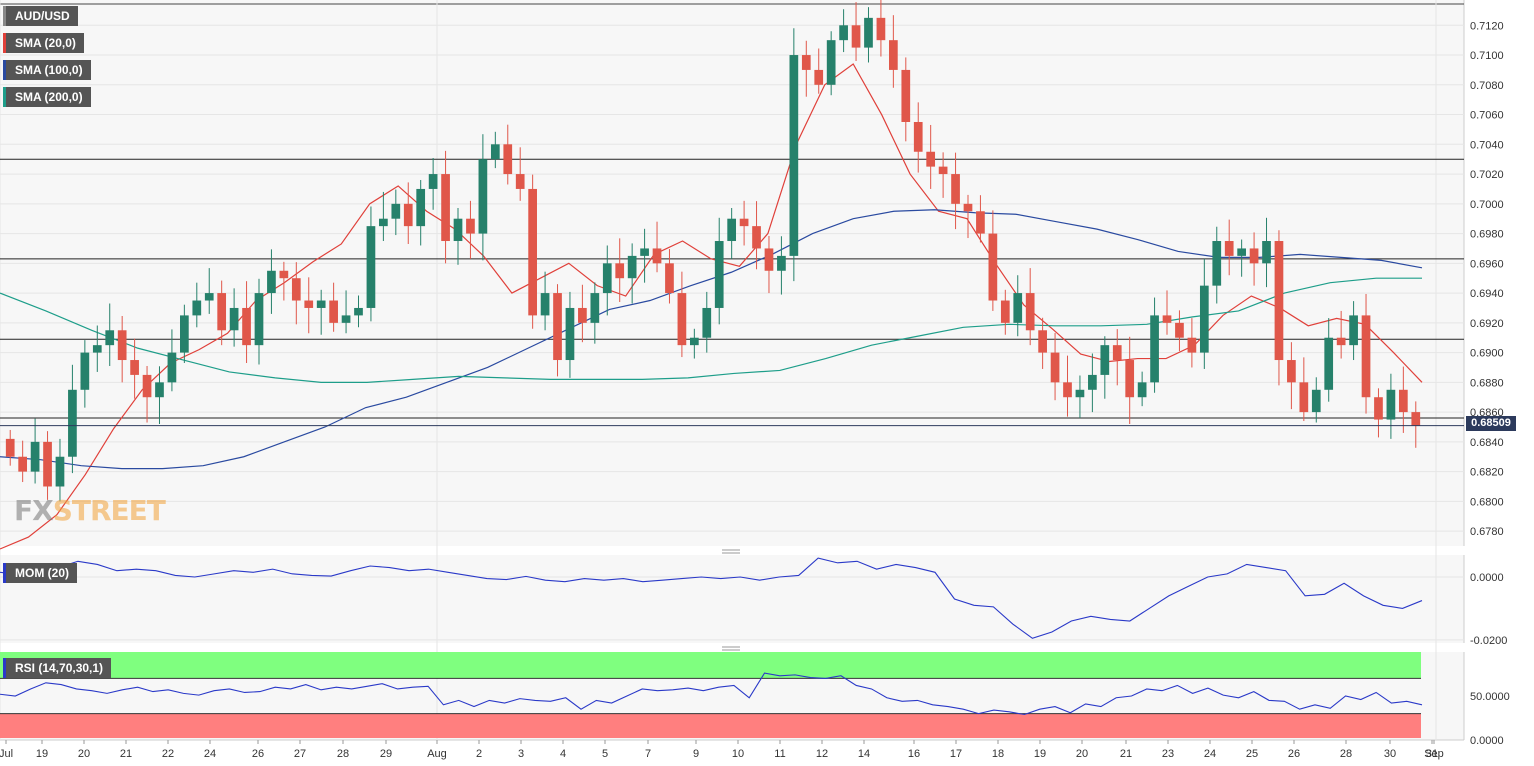  I want to click on x-label-10: Aug, so click(437, 754).